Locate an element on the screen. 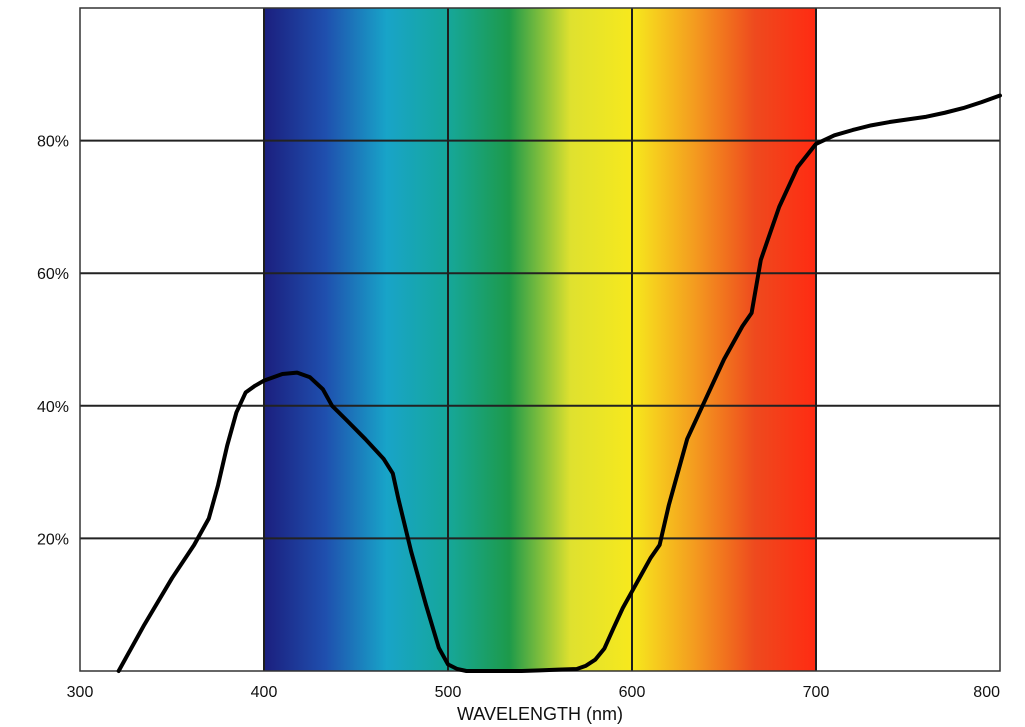  x-axis-title: WAVELENGTH (nm) is located at coordinates (540, 714).